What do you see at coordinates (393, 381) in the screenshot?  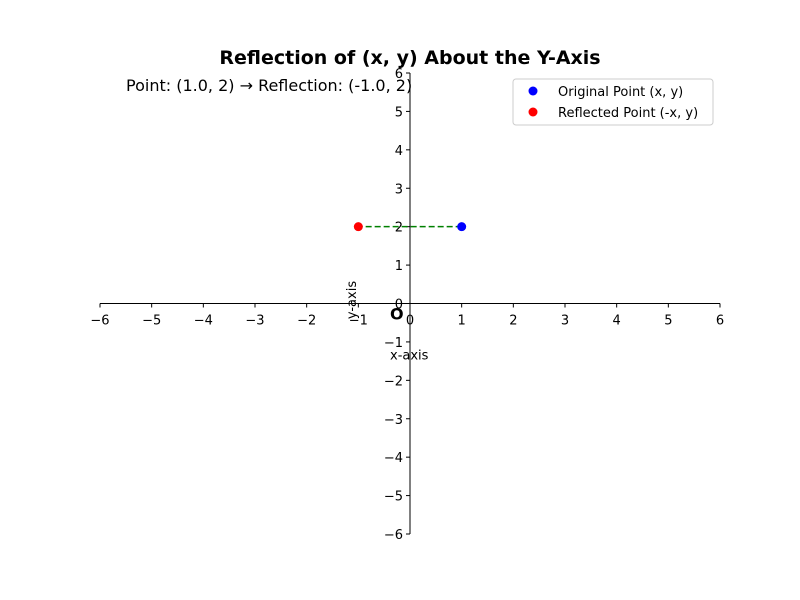 I see `y-tick-label: −2` at bounding box center [393, 381].